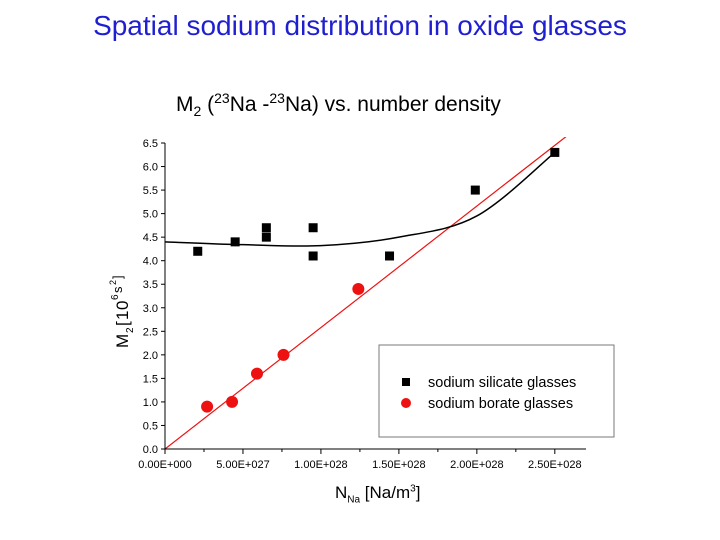 Image resolution: width=720 pixels, height=540 pixels. Describe the element at coordinates (150, 379) in the screenshot. I see `y-tick-label: 1.5` at that location.